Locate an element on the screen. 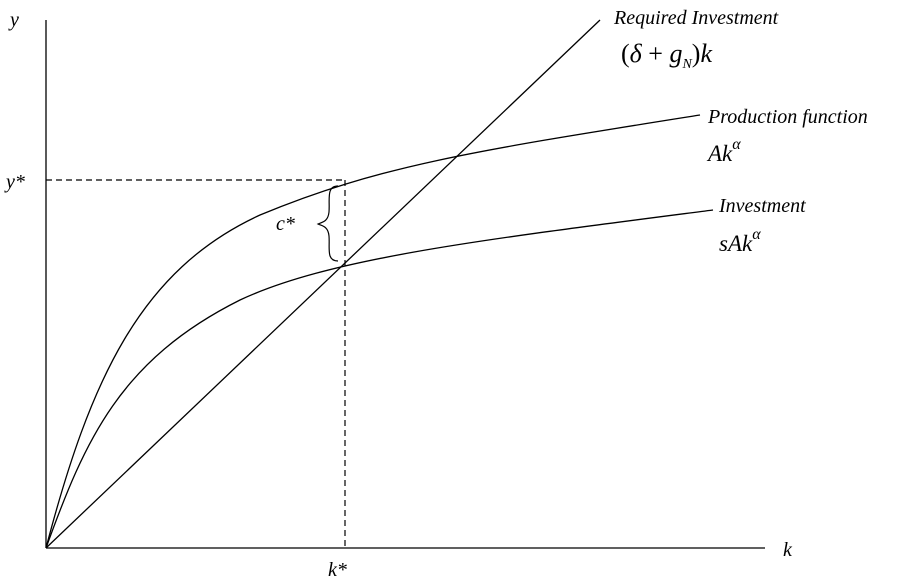 The height and width of the screenshot is (582, 924). x-axis-label: k is located at coordinates (788, 550).